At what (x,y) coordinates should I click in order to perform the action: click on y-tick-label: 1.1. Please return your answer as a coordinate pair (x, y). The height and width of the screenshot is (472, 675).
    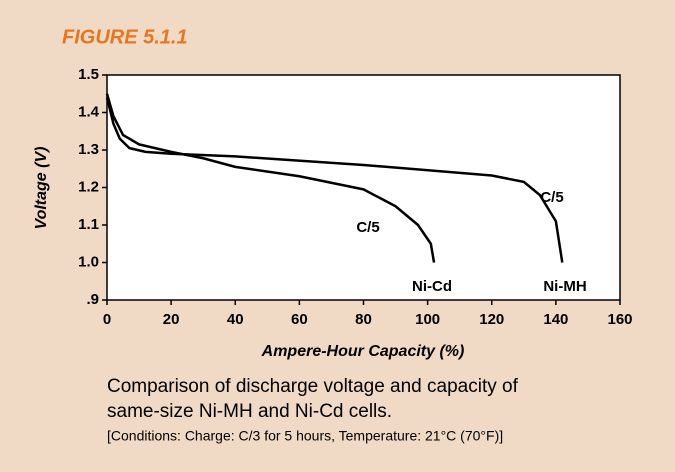
    Looking at the image, I should click on (88, 224).